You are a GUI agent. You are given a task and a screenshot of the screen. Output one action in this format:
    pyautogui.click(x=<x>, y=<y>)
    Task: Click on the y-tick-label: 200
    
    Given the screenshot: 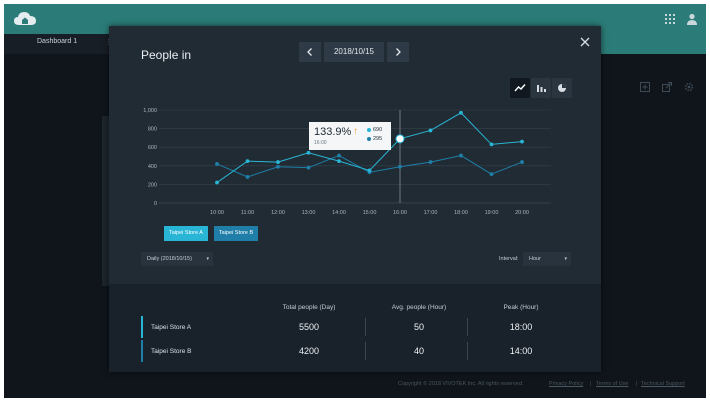 What is the action you would take?
    pyautogui.click(x=152, y=185)
    